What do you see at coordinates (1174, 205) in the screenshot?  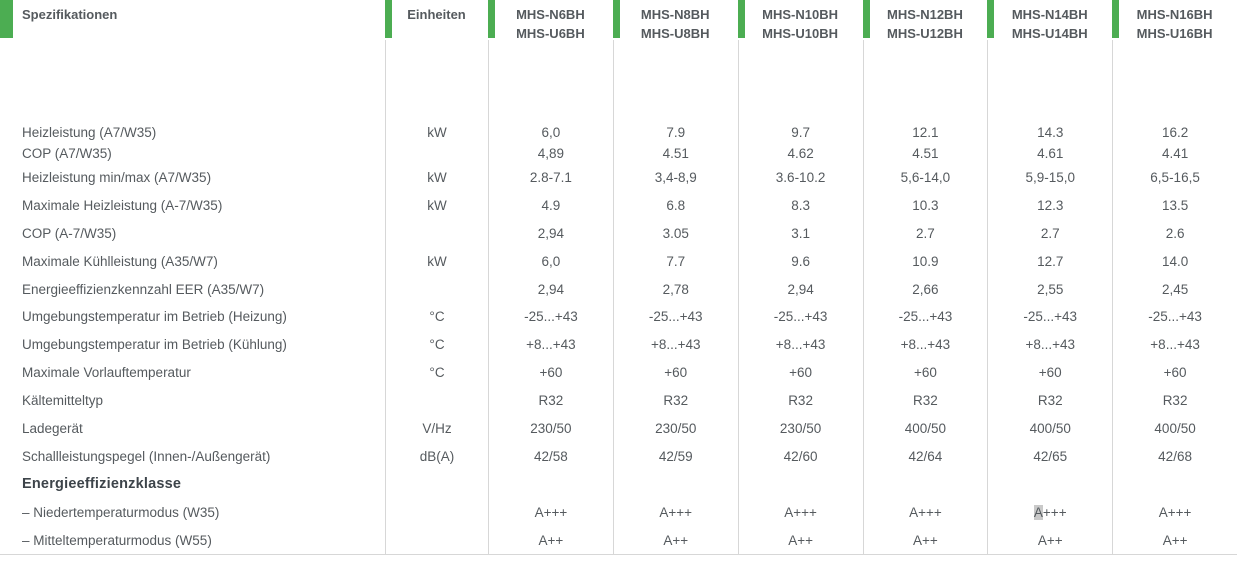 I see `value-cell: 13.5` at bounding box center [1174, 205].